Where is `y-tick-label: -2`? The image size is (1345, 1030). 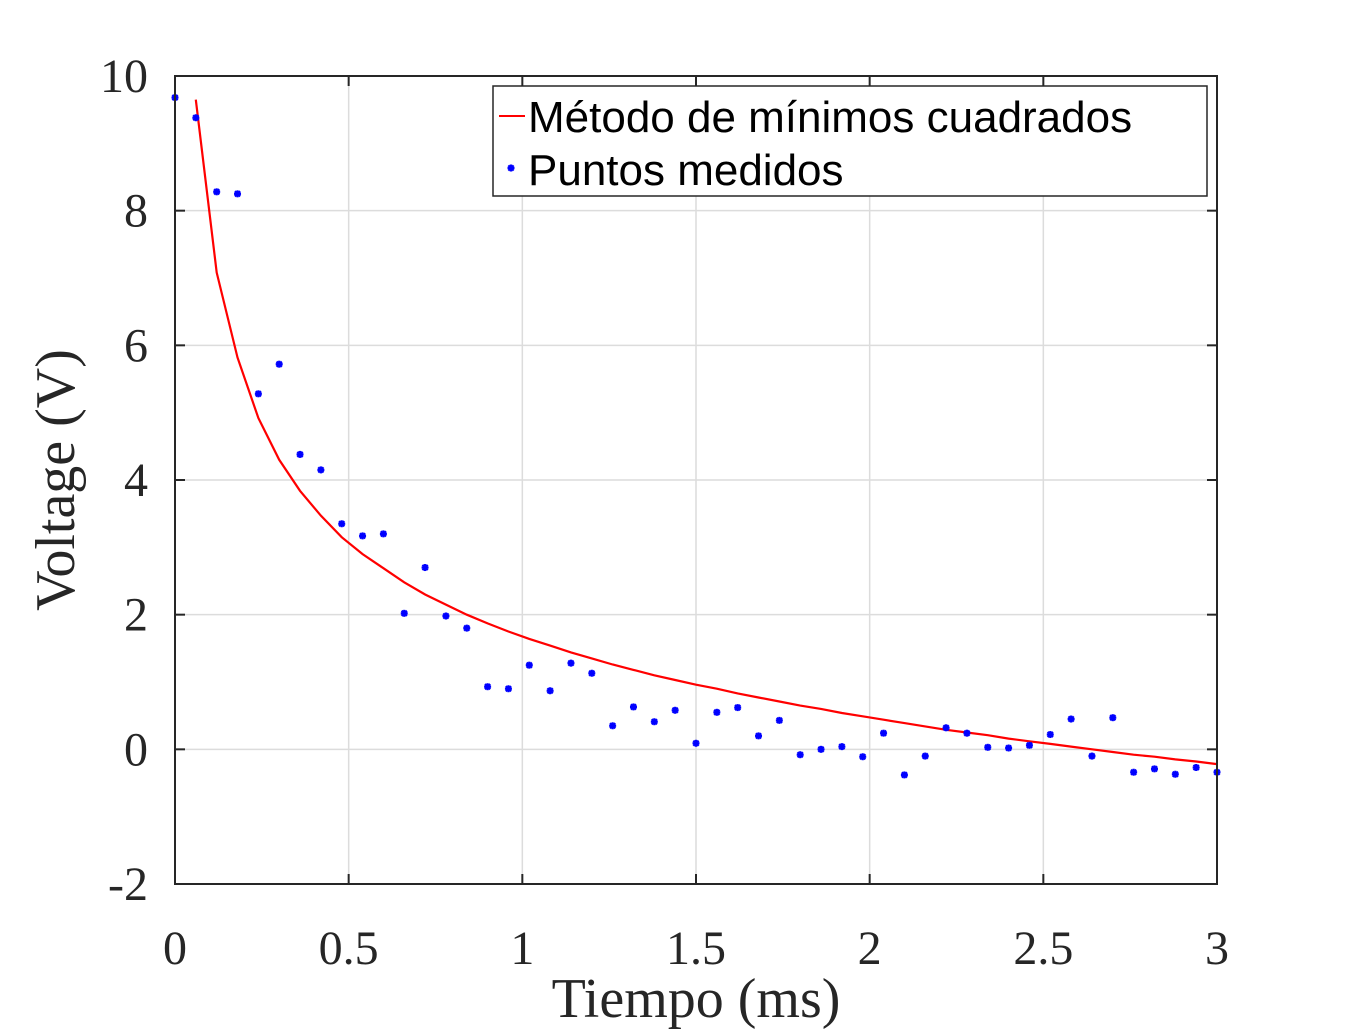
y-tick-label: -2 is located at coordinates (128, 884).